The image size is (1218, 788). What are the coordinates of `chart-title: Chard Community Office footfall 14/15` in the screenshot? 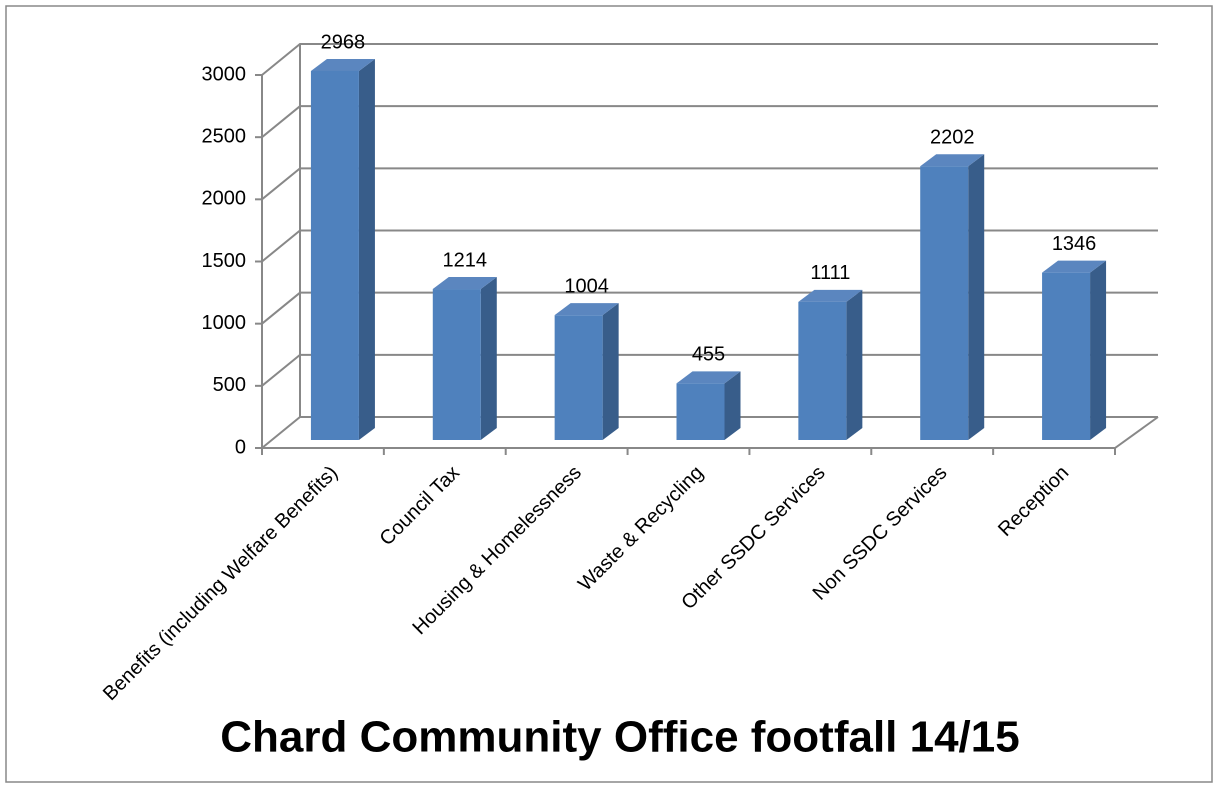 It's located at (619, 737).